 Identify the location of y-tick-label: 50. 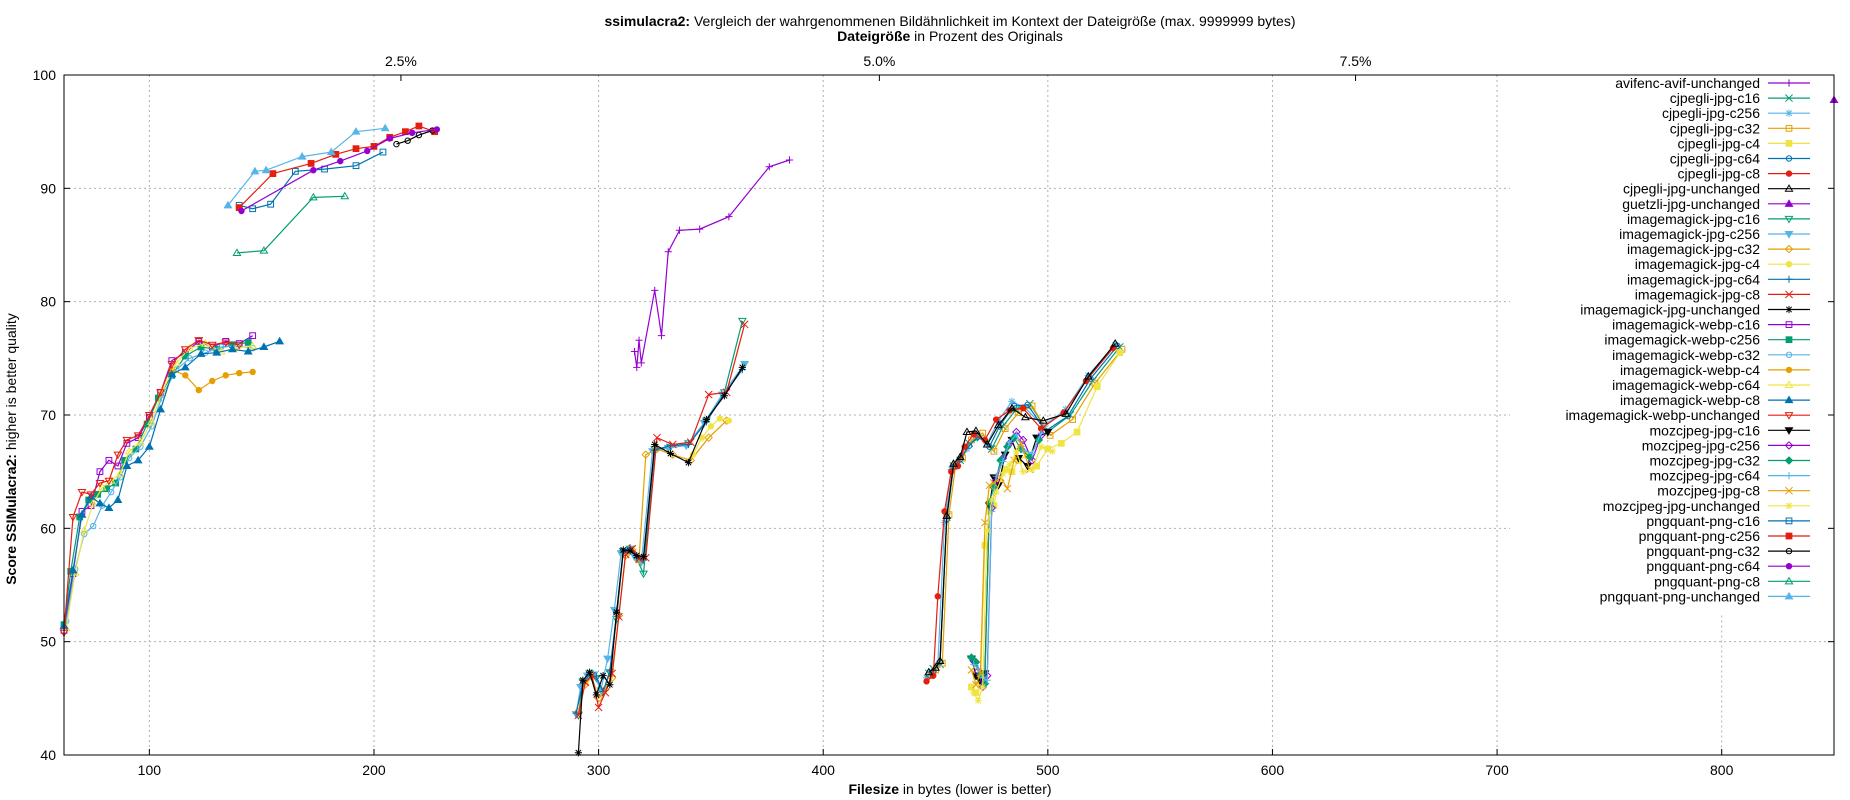
(48, 642).